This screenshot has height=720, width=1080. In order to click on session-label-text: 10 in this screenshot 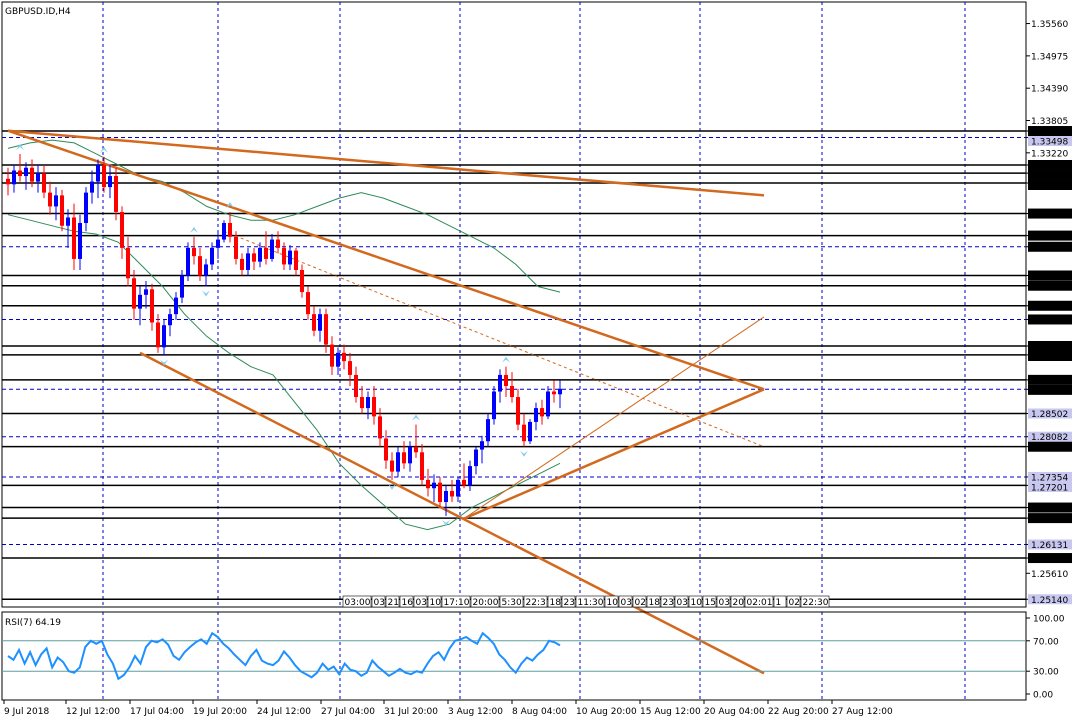, I will do `click(436, 603)`.